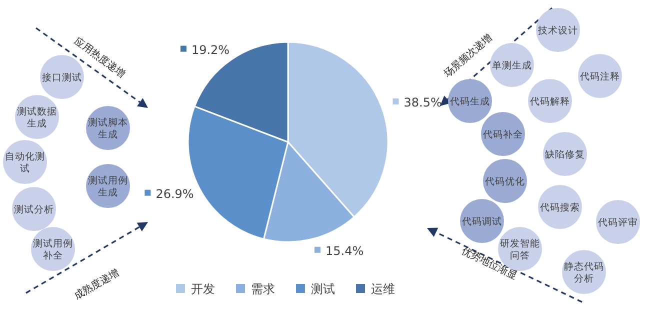 The height and width of the screenshot is (325, 660). What do you see at coordinates (502, 134) in the screenshot?
I see `text: 代码补全` at bounding box center [502, 134].